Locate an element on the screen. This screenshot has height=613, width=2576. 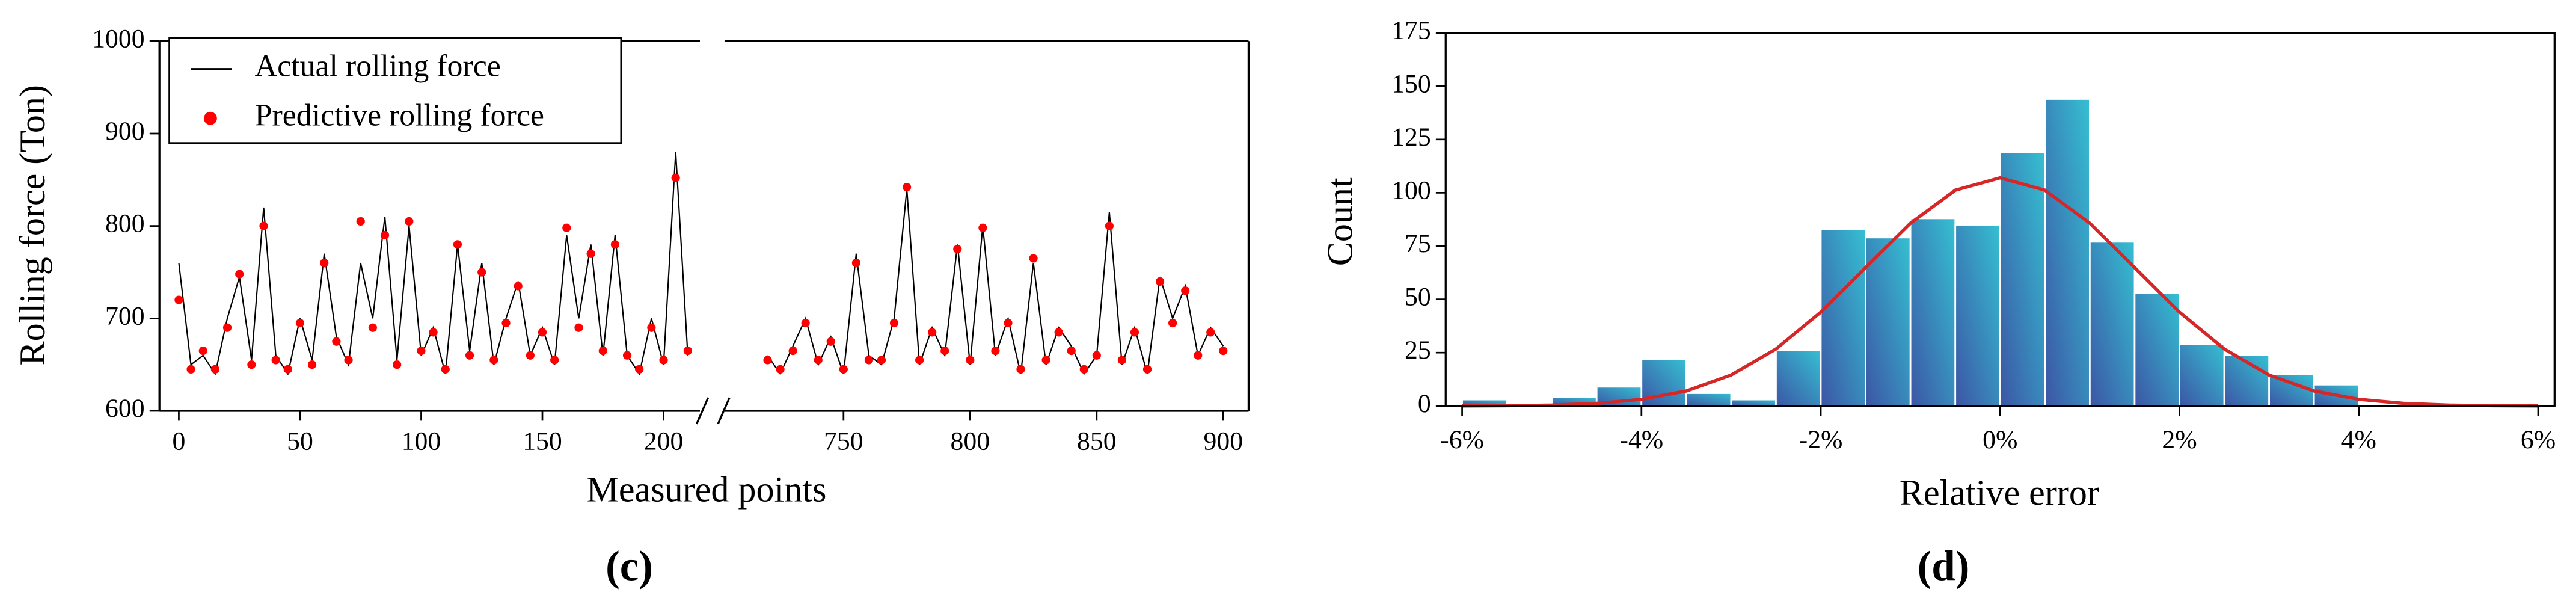
x-tick-label: 750 is located at coordinates (843, 441).